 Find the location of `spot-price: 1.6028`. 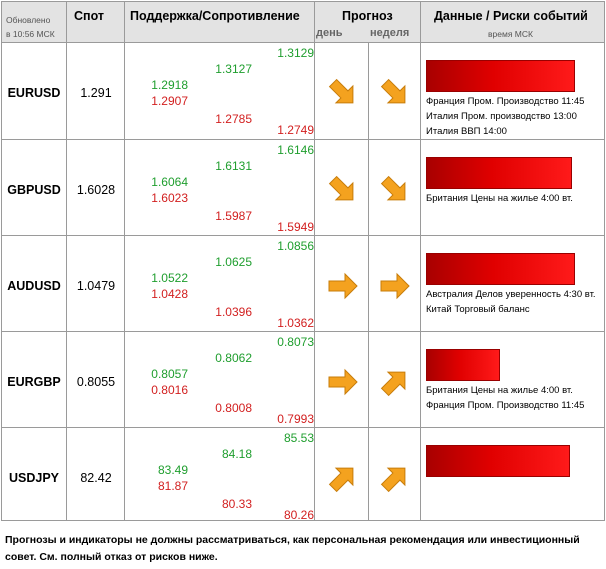

spot-price: 1.6028 is located at coordinates (96, 190).